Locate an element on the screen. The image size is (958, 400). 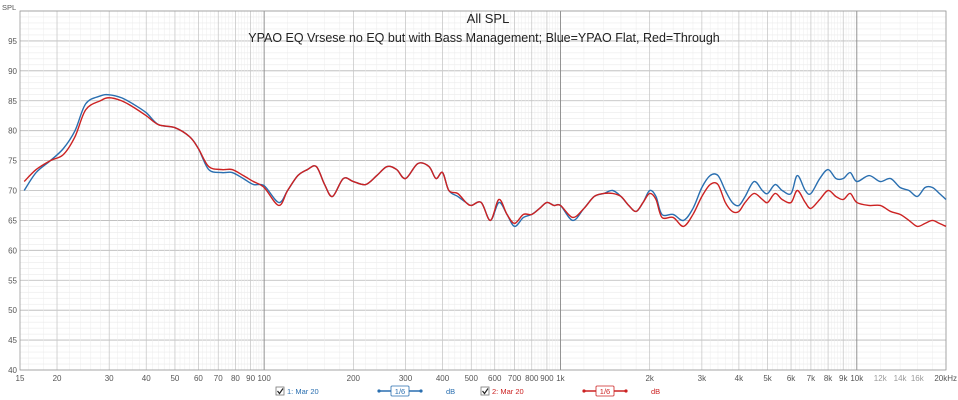
x-tick-label: 14k is located at coordinates (901, 378).